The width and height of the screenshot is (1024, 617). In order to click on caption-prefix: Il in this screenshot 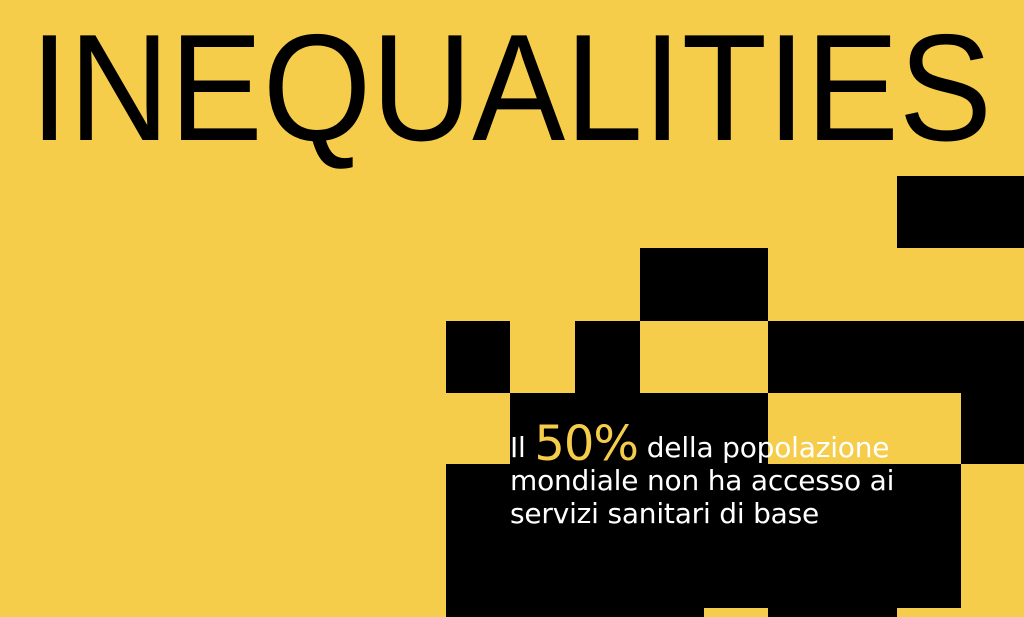, I will do `click(518, 447)`.